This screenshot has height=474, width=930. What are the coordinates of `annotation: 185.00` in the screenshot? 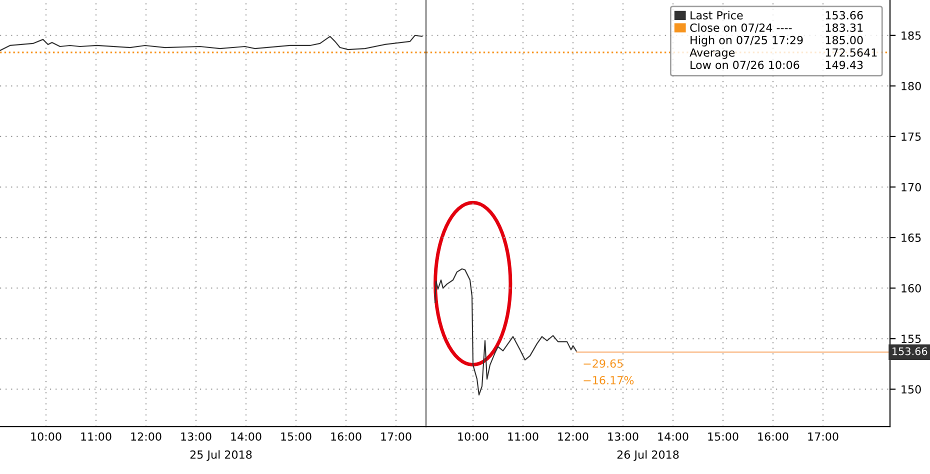 It's located at (844, 40).